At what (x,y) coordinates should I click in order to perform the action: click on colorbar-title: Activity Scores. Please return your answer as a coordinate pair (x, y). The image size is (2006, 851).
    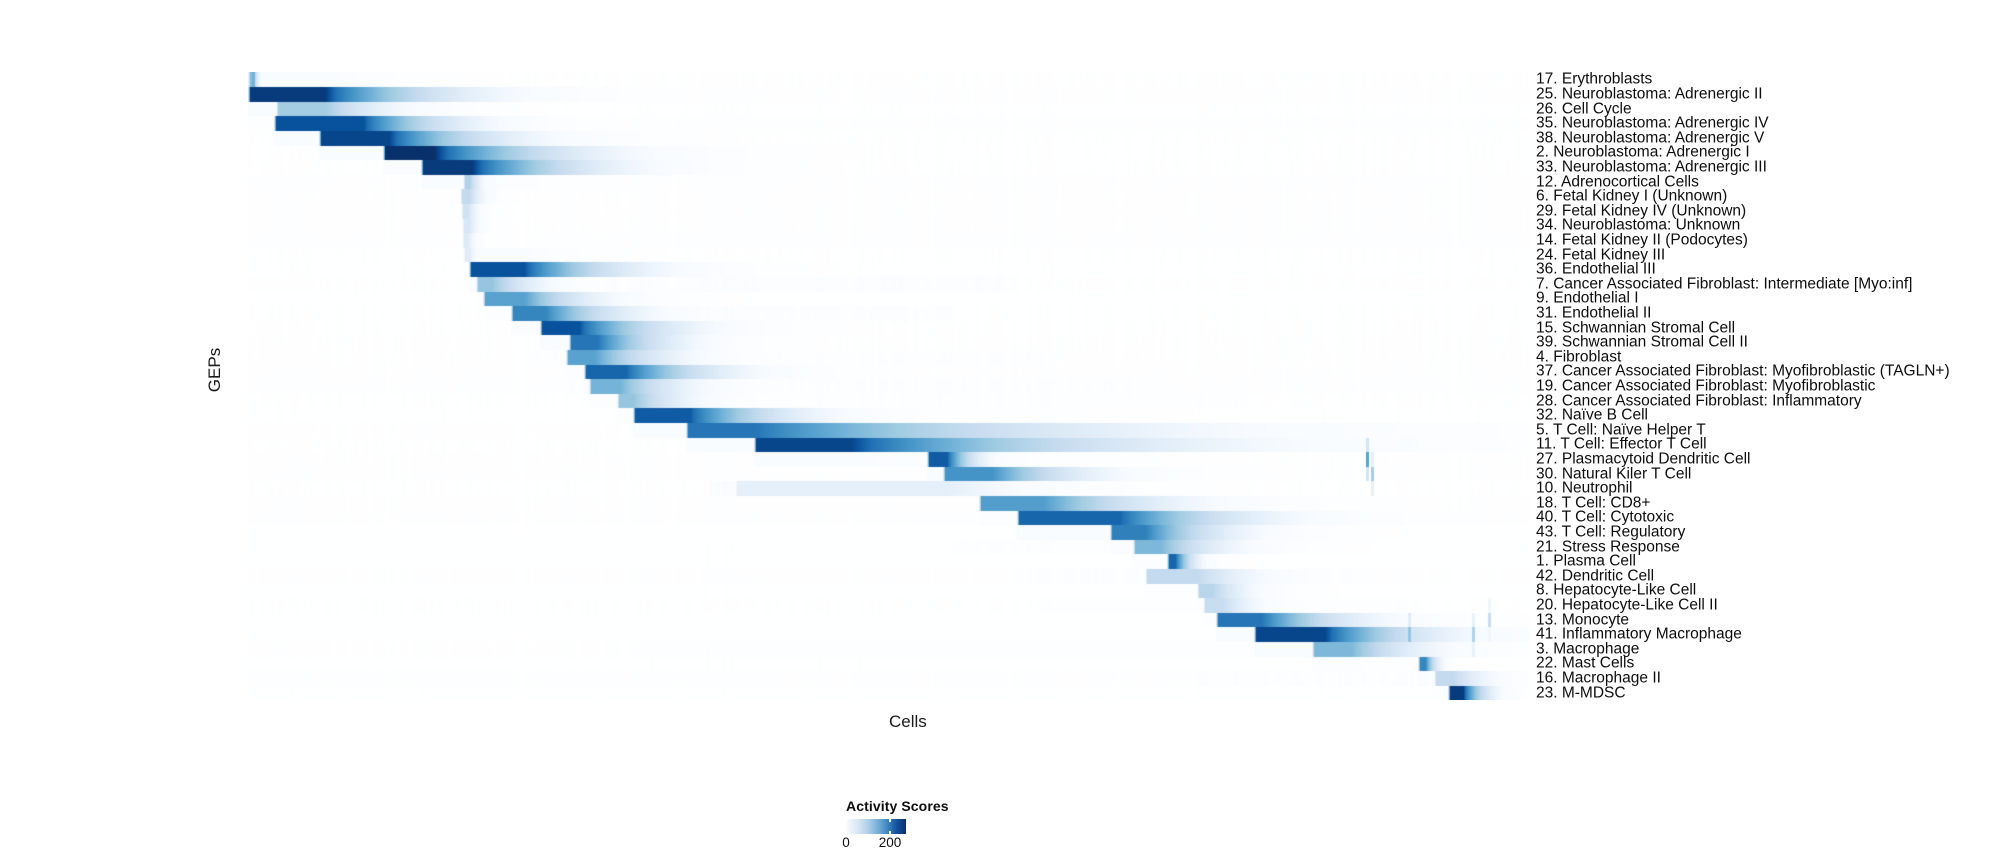
    Looking at the image, I should click on (897, 806).